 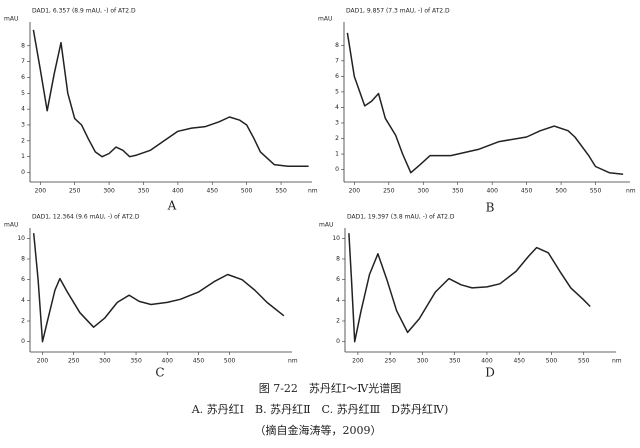 What do you see at coordinates (159, 373) in the screenshot?
I see `panel-label: C` at bounding box center [159, 373].